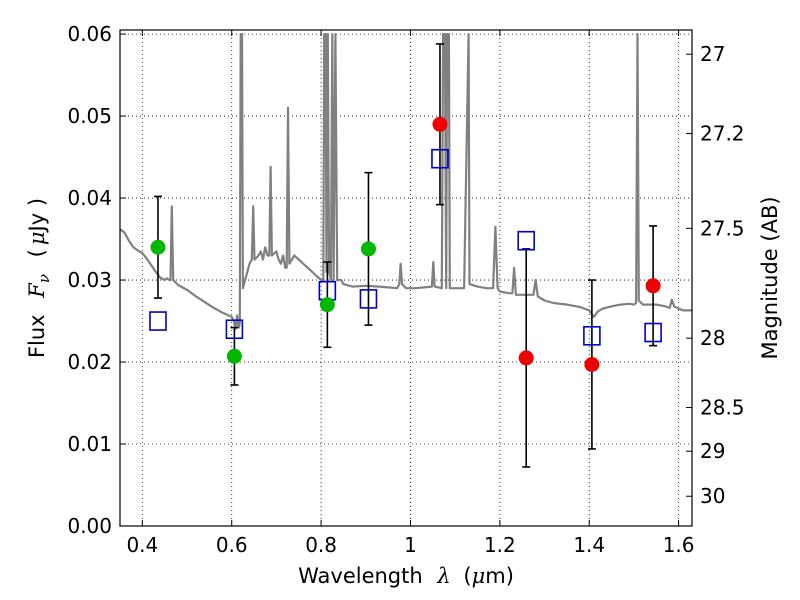 This screenshot has height=600, width=800. What do you see at coordinates (679, 545) in the screenshot?
I see `x-tick-label: 1.6` at bounding box center [679, 545].